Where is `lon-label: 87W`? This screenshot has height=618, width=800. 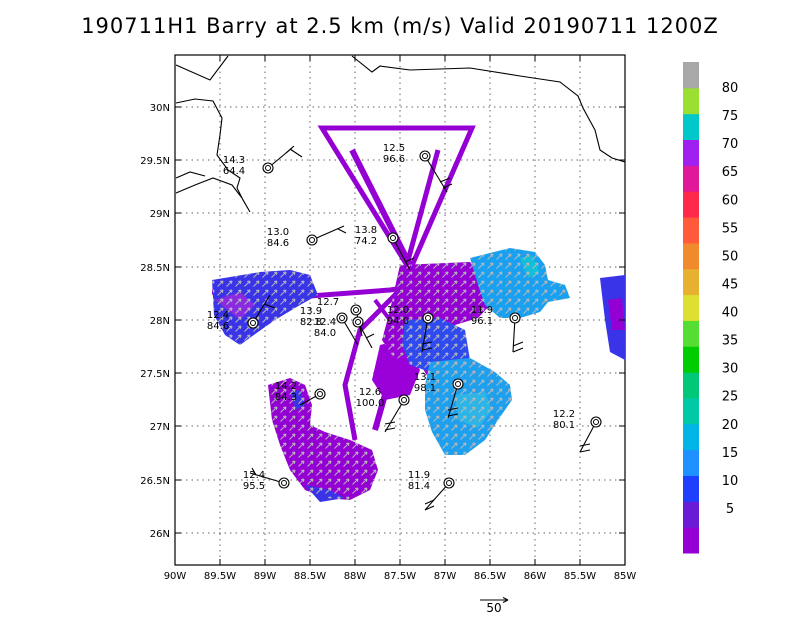 lon-label: 87W is located at coordinates (445, 576).